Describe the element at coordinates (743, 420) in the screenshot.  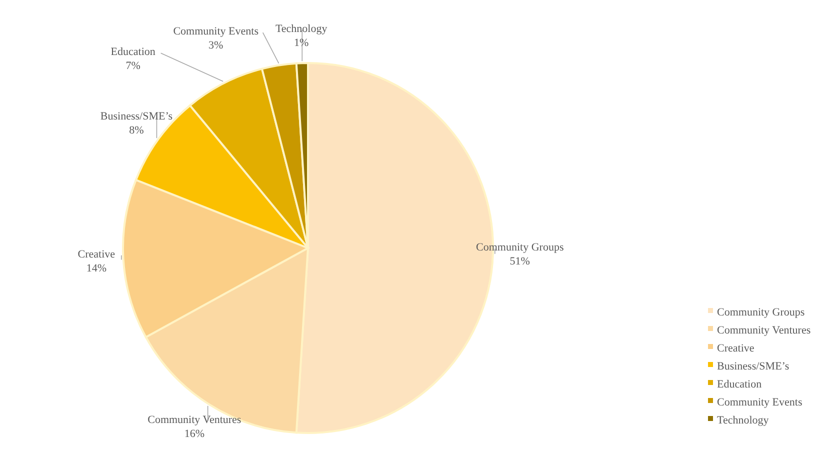
I see `legend-label: Technology` at that location.